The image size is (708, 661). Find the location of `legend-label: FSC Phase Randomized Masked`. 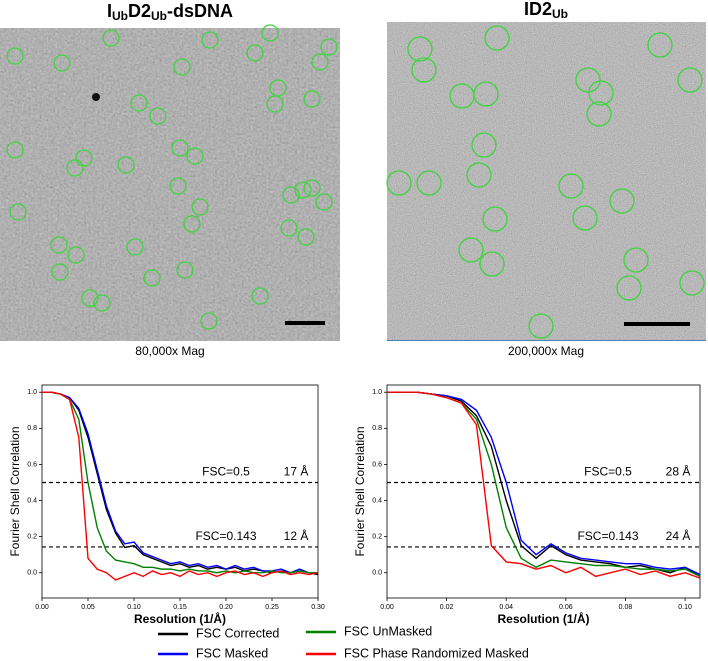

legend-label: FSC Phase Randomized Masked is located at coordinates (436, 653).